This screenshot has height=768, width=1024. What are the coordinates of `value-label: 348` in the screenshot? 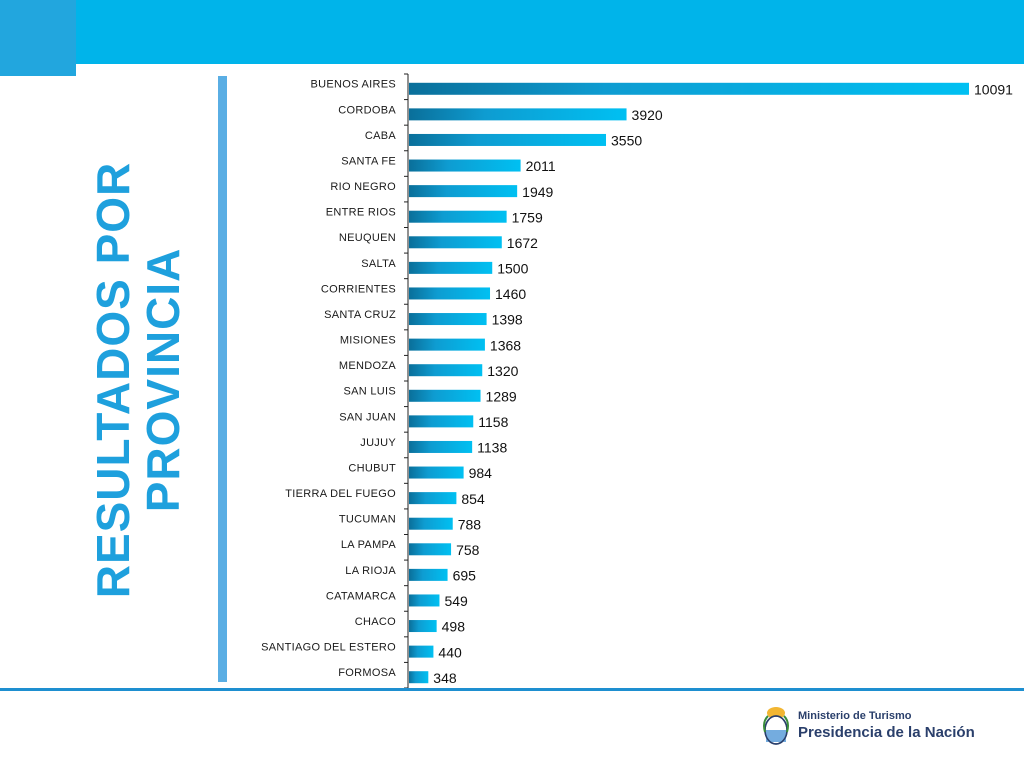 It's located at (445, 678).